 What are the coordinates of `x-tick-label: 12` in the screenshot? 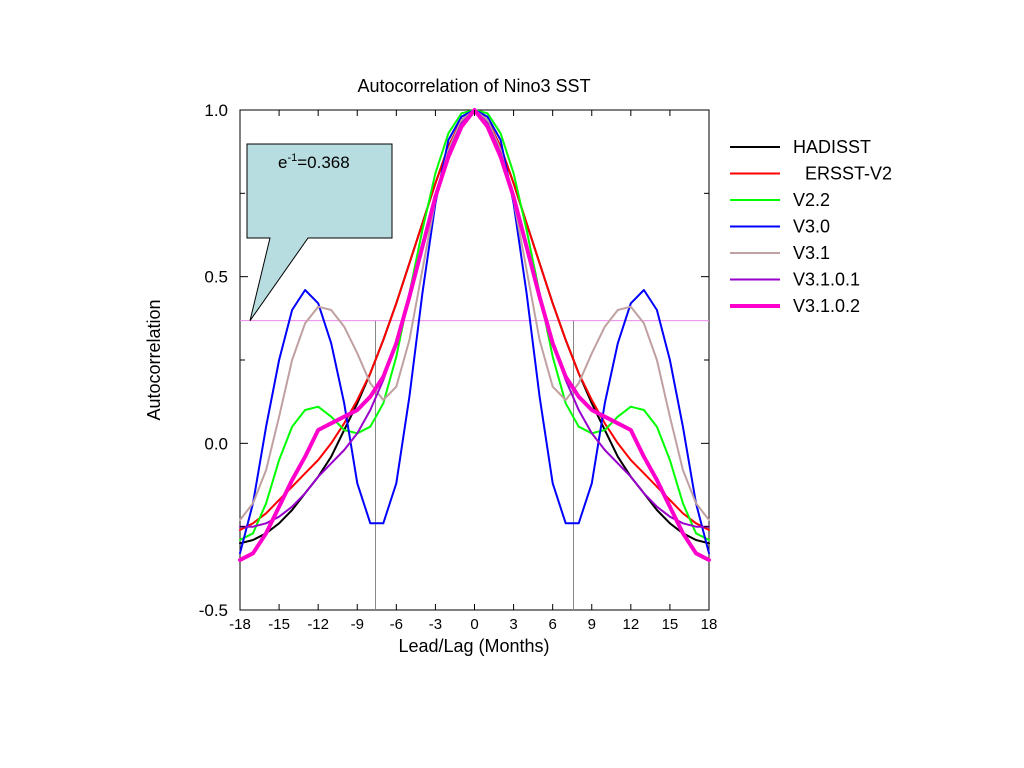 It's located at (630, 624).